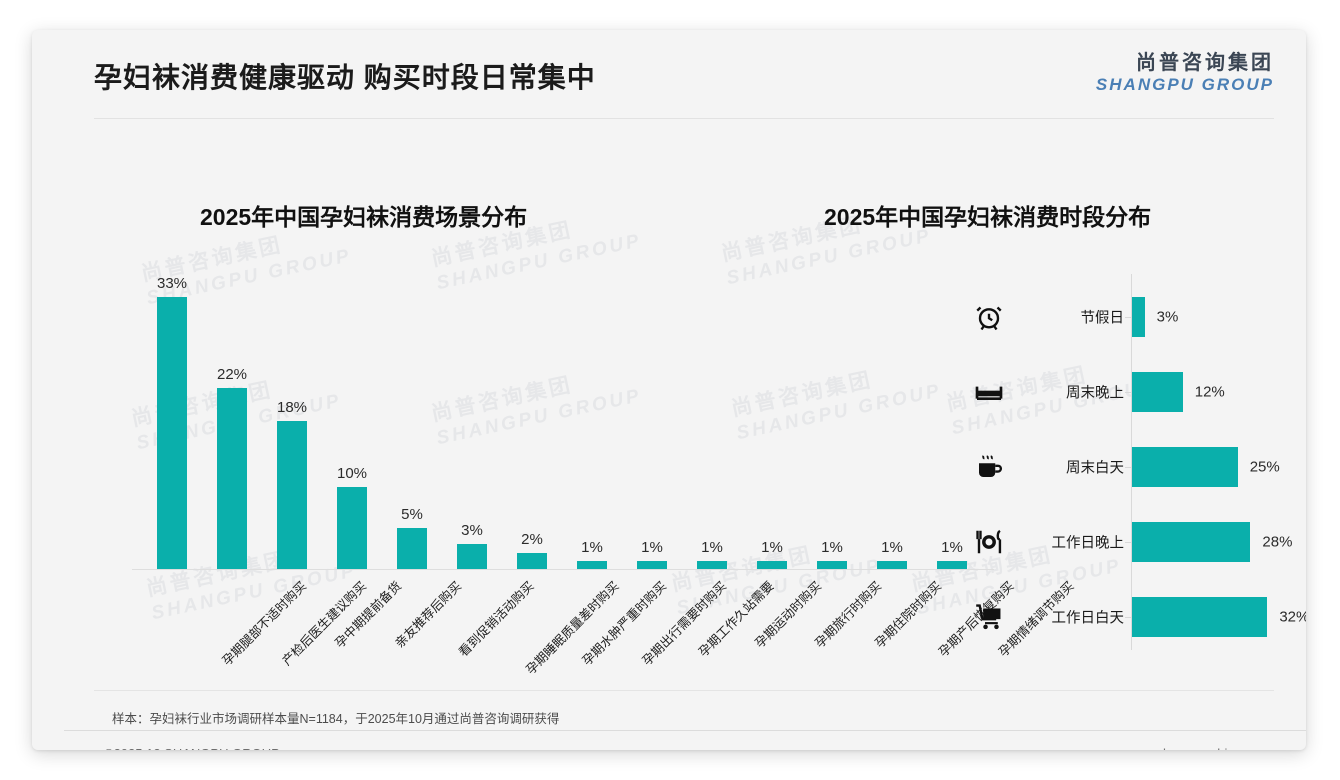  Describe the element at coordinates (1095, 468) in the screenshot. I see `row-category-label: 周末白天` at that location.